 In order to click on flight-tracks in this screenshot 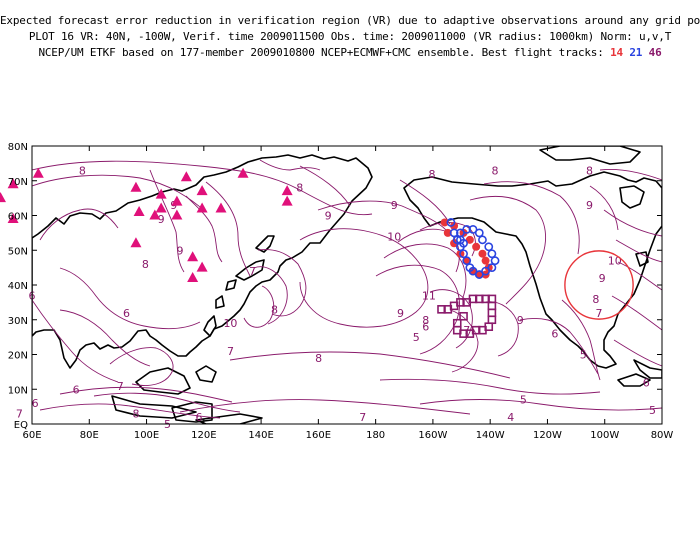, I will do `click(468, 278)`.